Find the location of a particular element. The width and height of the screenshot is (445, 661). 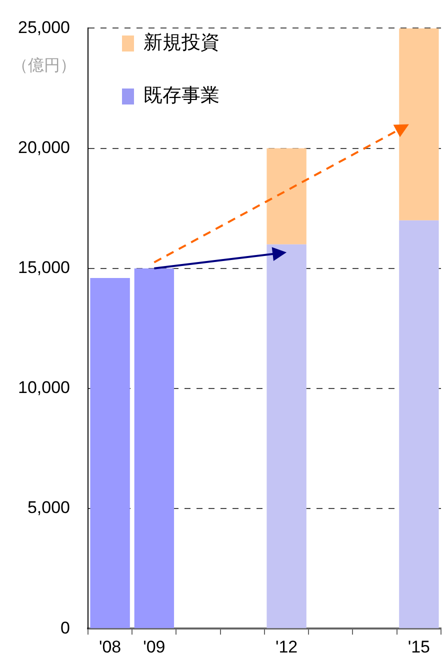

x-tick-label: '12 is located at coordinates (286, 646).